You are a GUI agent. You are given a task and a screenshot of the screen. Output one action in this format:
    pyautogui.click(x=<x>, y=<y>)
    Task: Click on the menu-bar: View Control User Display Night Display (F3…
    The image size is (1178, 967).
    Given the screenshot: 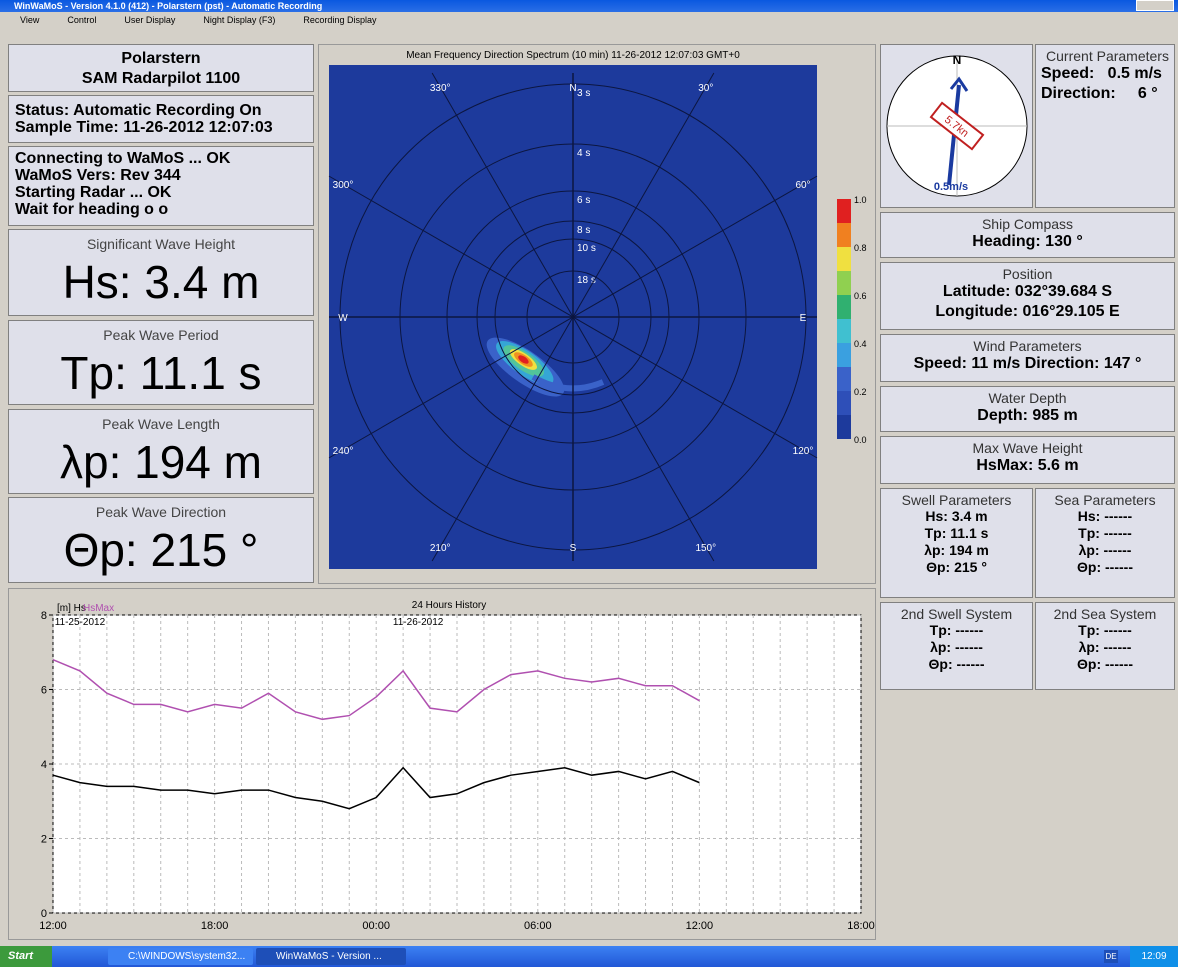 What is the action you would take?
    pyautogui.click(x=589, y=26)
    